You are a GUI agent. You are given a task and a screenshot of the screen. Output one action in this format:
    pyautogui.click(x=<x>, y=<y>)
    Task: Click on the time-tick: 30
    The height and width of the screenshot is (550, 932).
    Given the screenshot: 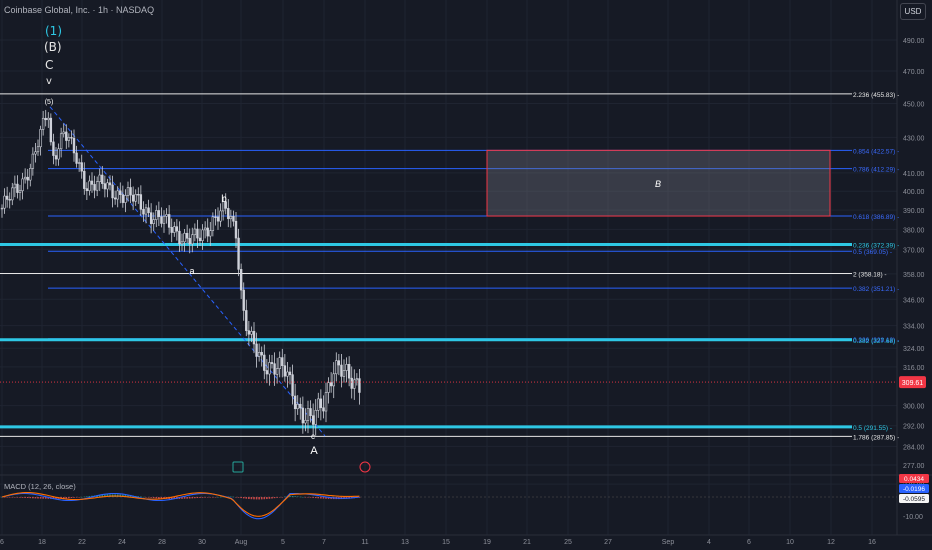 What is the action you would take?
    pyautogui.click(x=202, y=542)
    